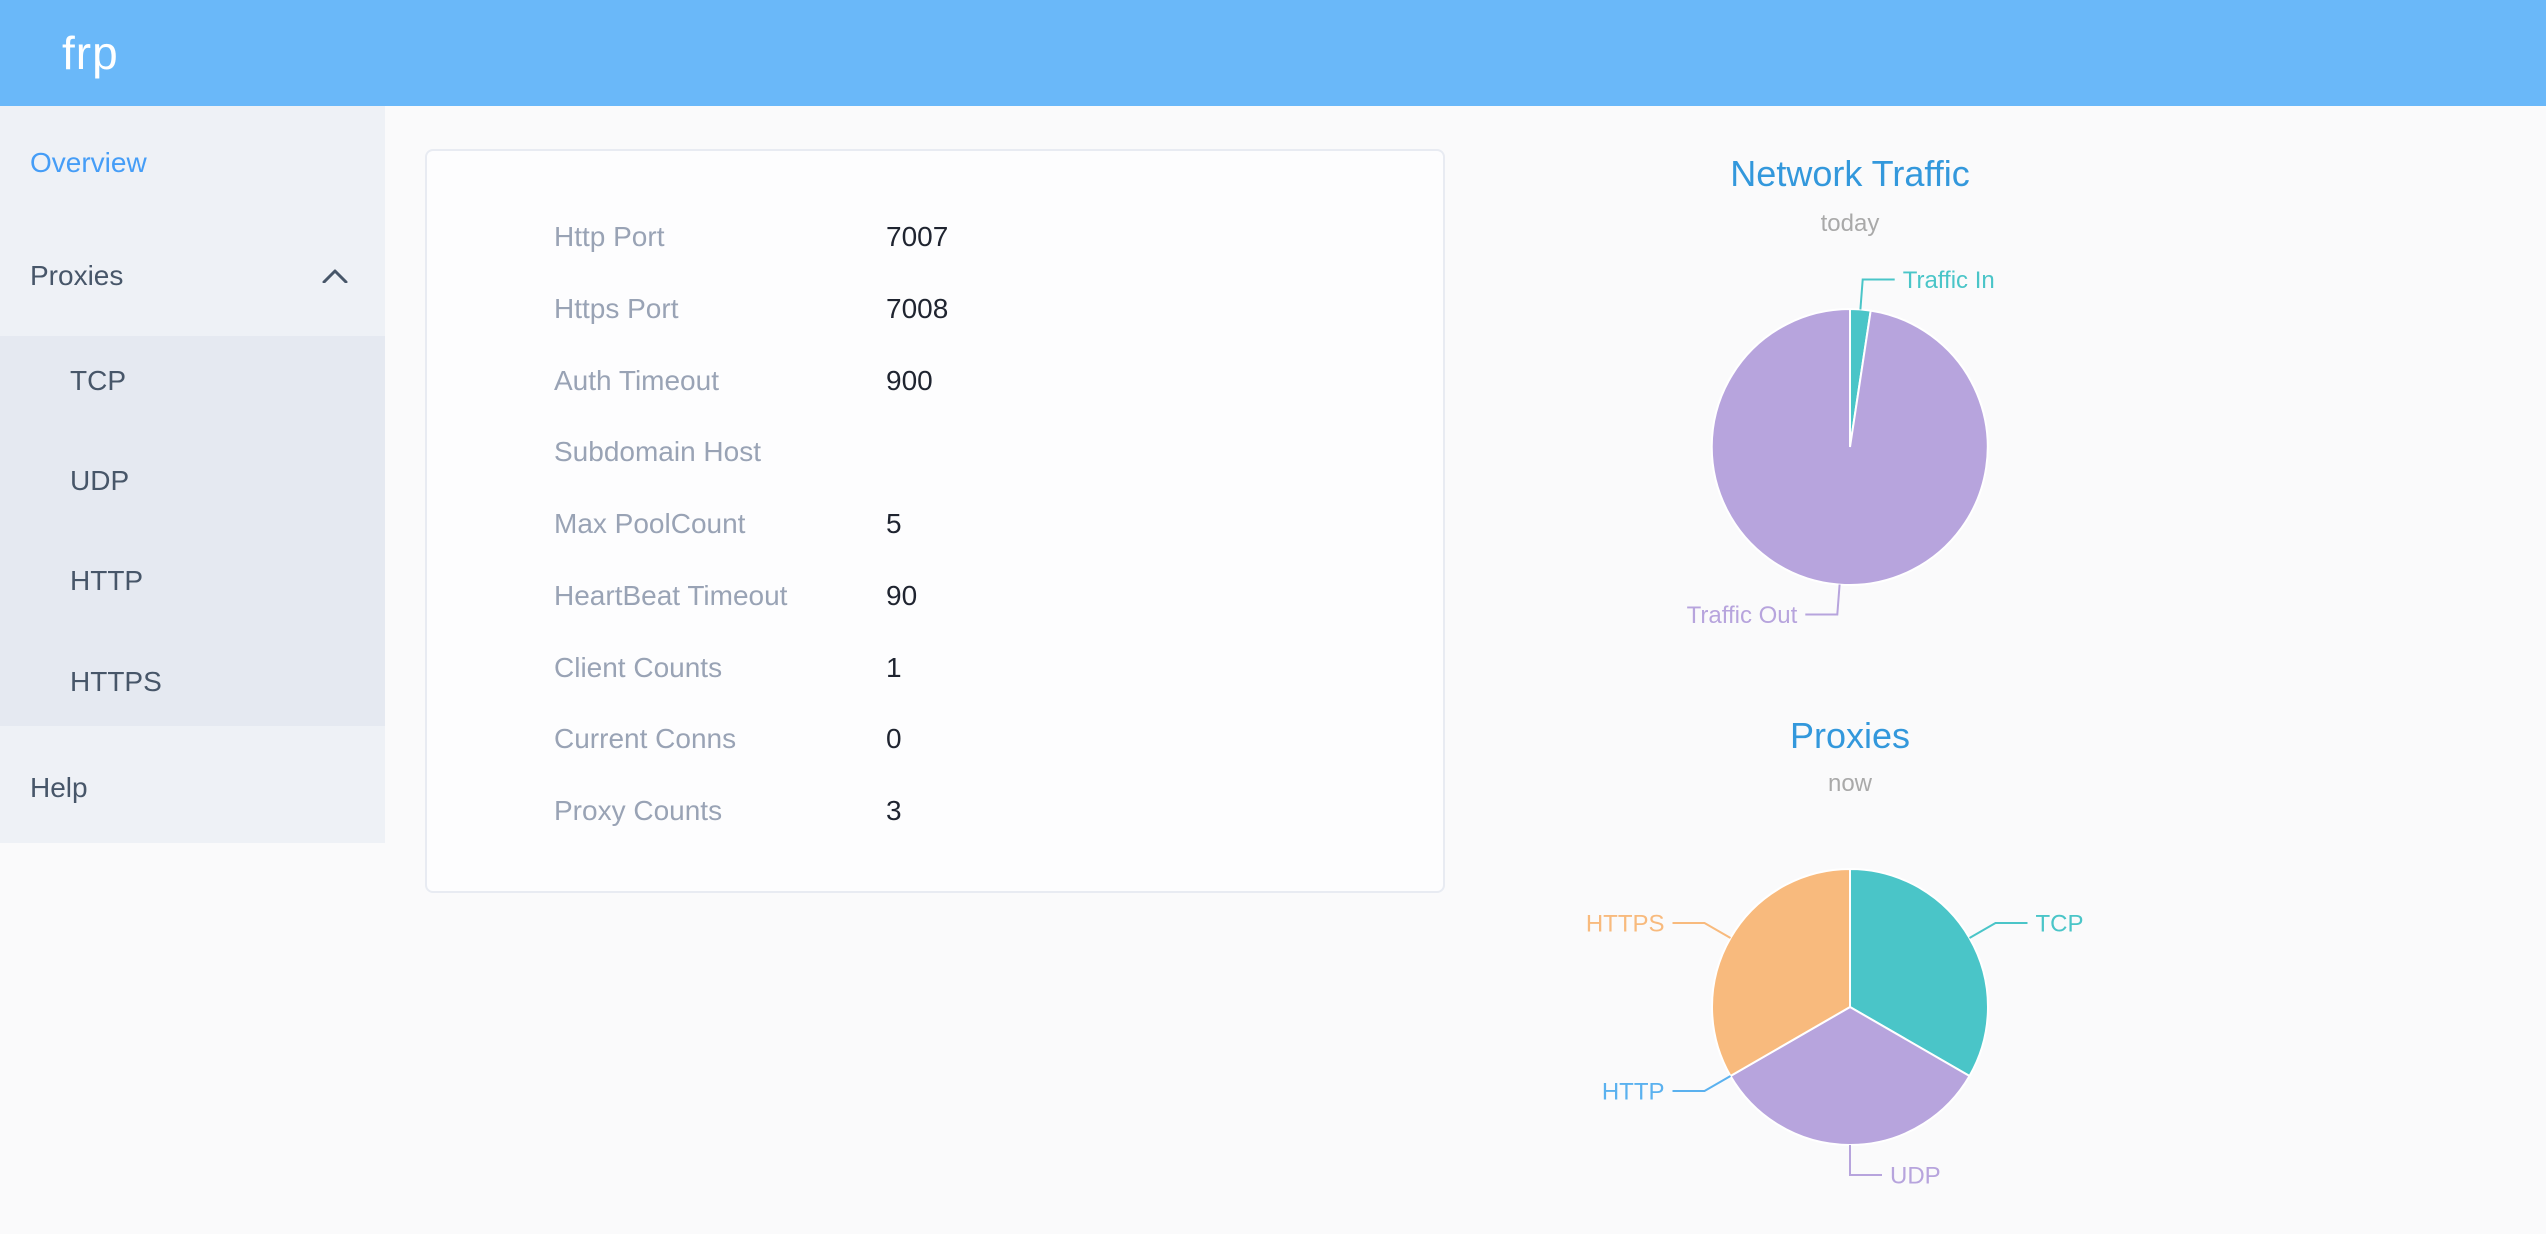 This screenshot has height=1234, width=2546. I want to click on proxies-pie-chart: TCP UDP HTTP HTTPS, so click(1850, 1037).